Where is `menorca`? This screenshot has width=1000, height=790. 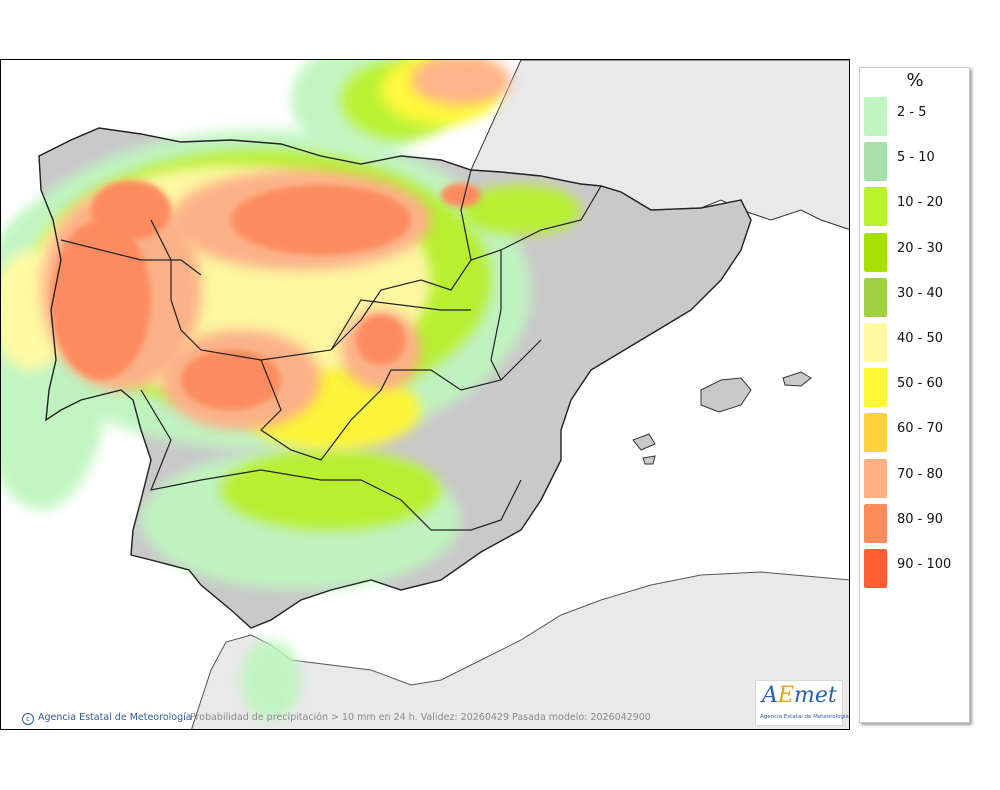
menorca is located at coordinates (797, 379).